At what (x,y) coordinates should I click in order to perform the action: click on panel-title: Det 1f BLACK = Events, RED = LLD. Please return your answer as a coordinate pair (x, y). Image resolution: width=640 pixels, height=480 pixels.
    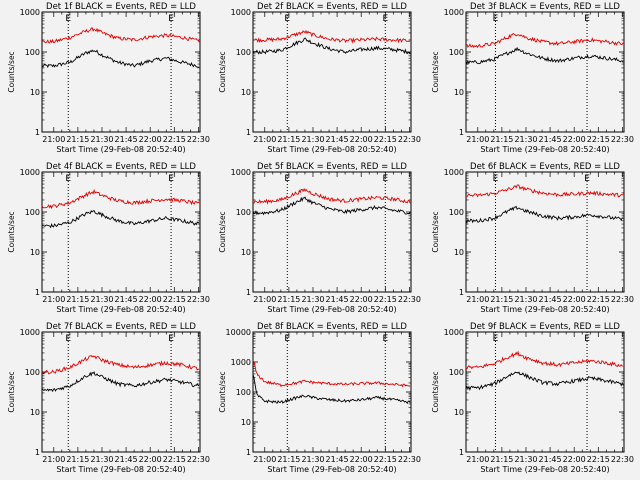
    Looking at the image, I should click on (121, 7).